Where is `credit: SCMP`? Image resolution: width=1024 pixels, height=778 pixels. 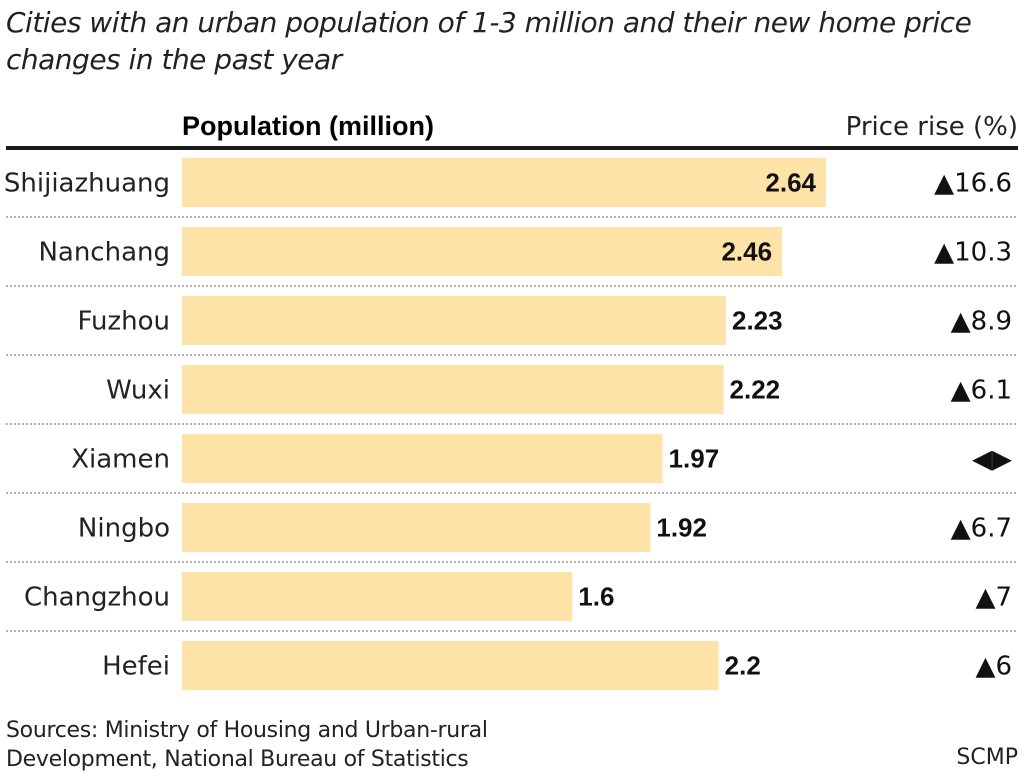
credit: SCMP is located at coordinates (987, 757).